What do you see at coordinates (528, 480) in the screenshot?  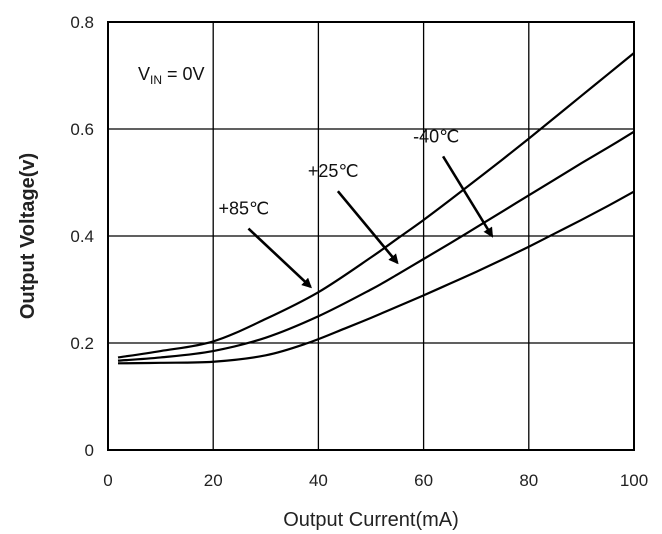 I see `x-tick-label: 80` at bounding box center [528, 480].